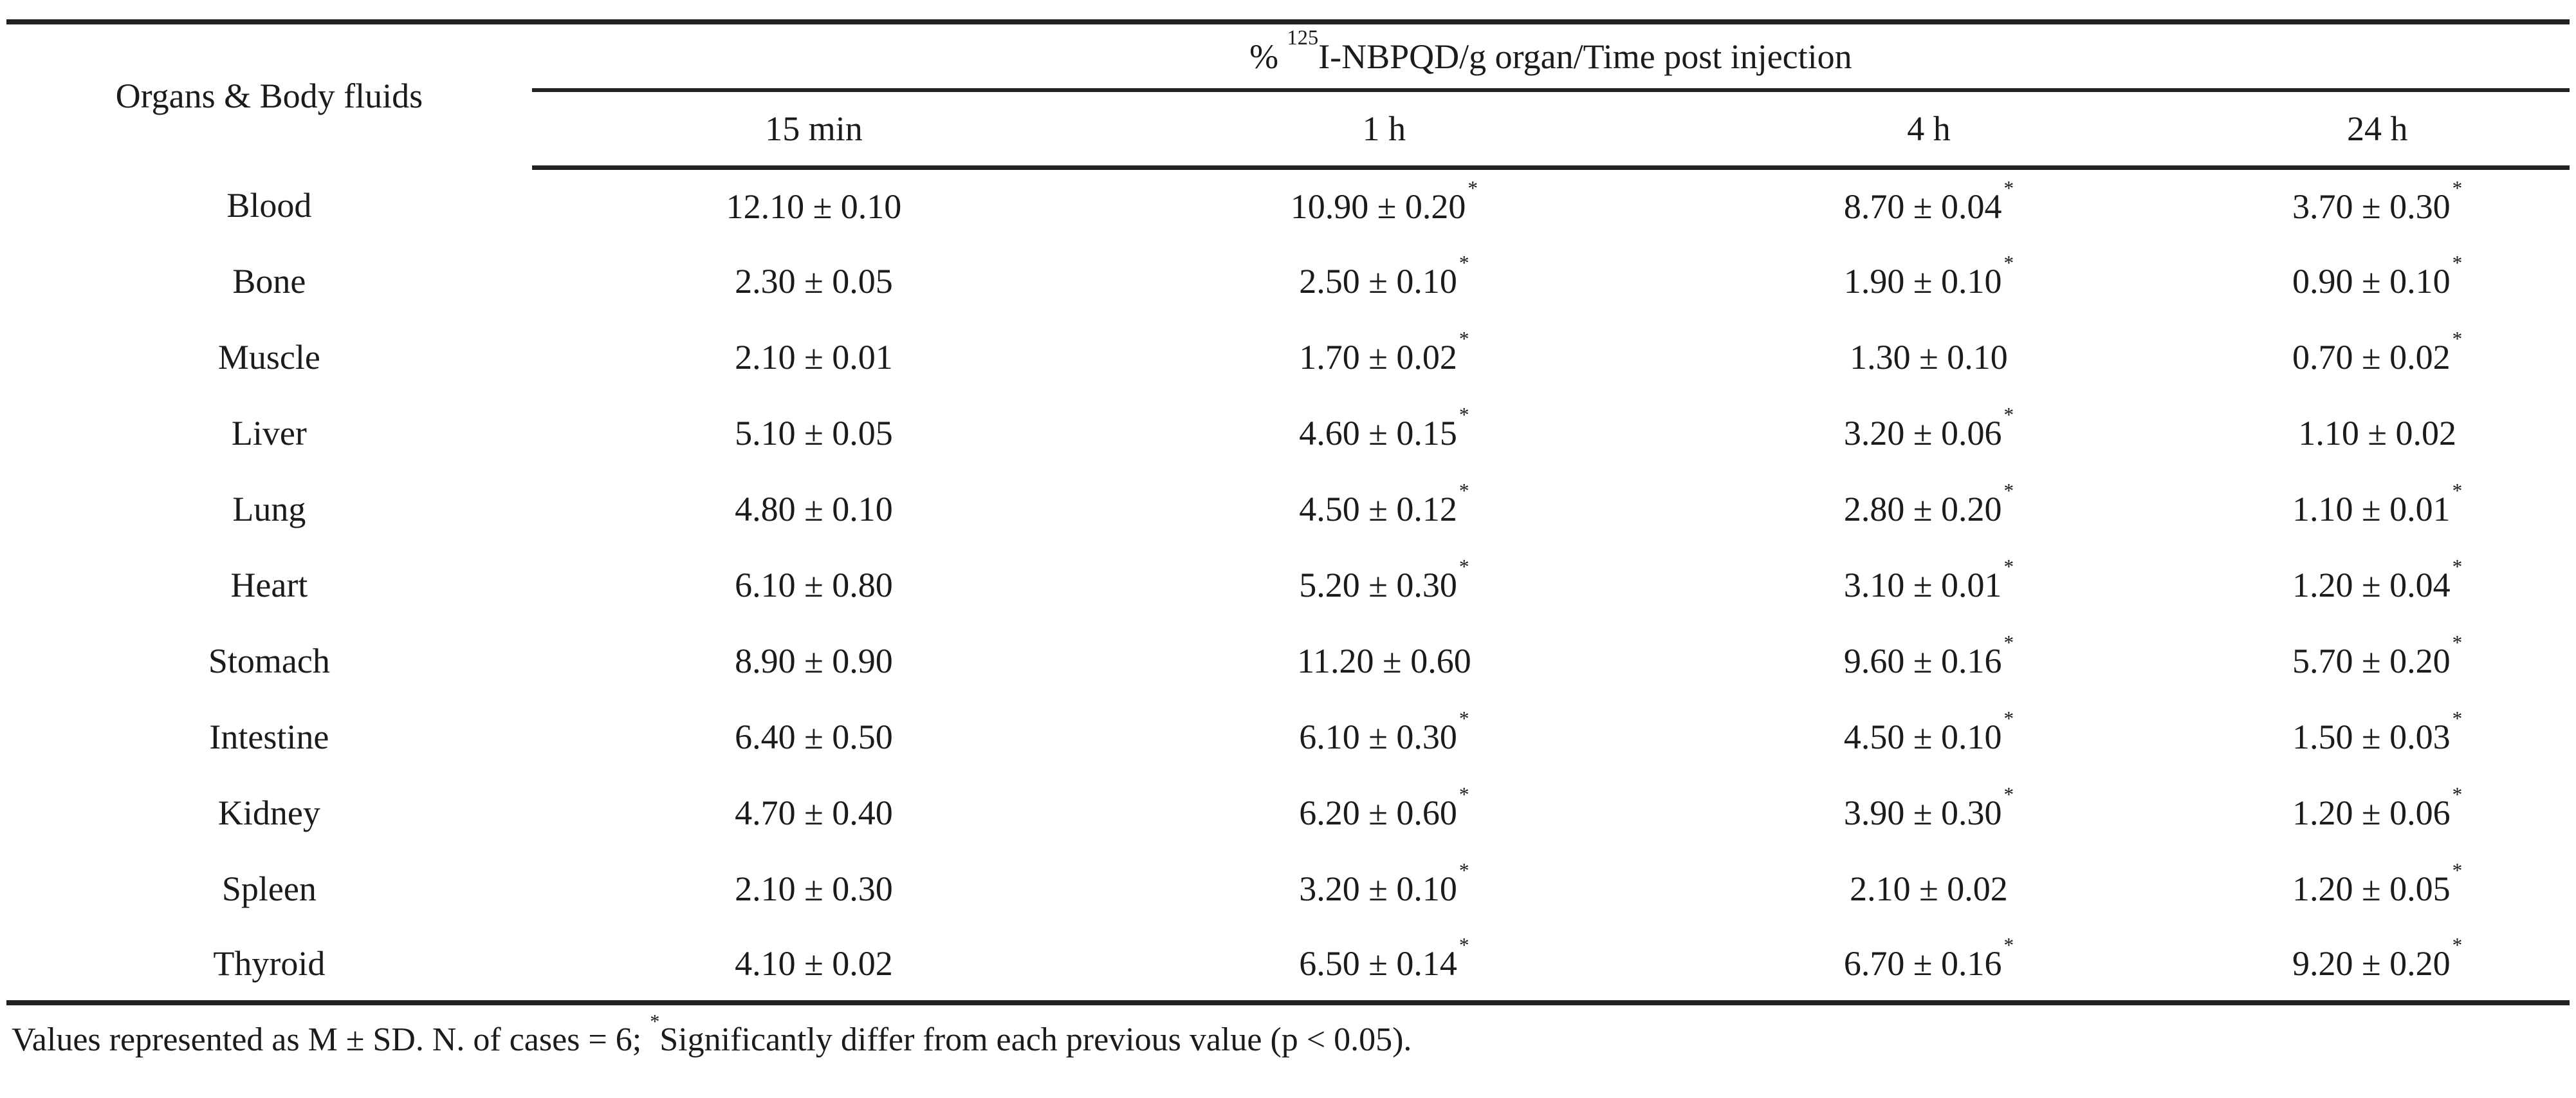 This screenshot has height=1098, width=2576. I want to click on value-cell: 4.60 ± 0.15*, so click(1384, 433).